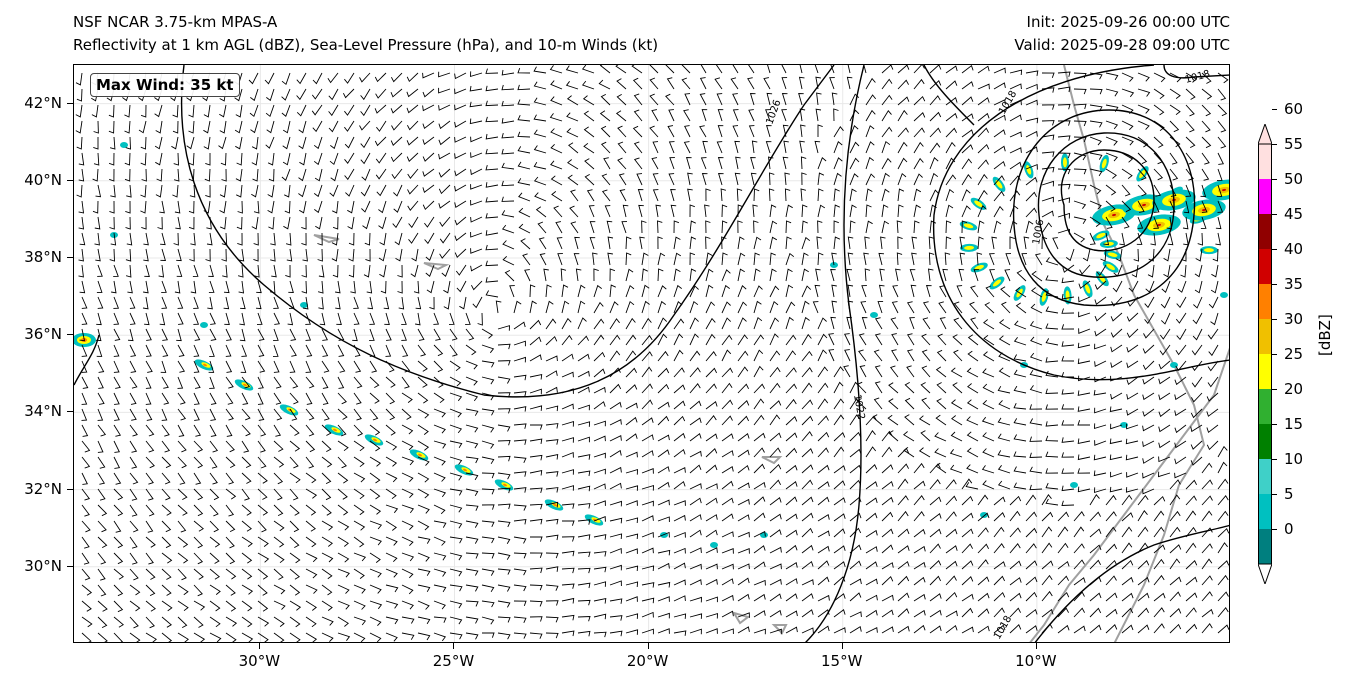 The height and width of the screenshot is (687, 1349). I want to click on isobar-label: 1018, so click(1003, 628).